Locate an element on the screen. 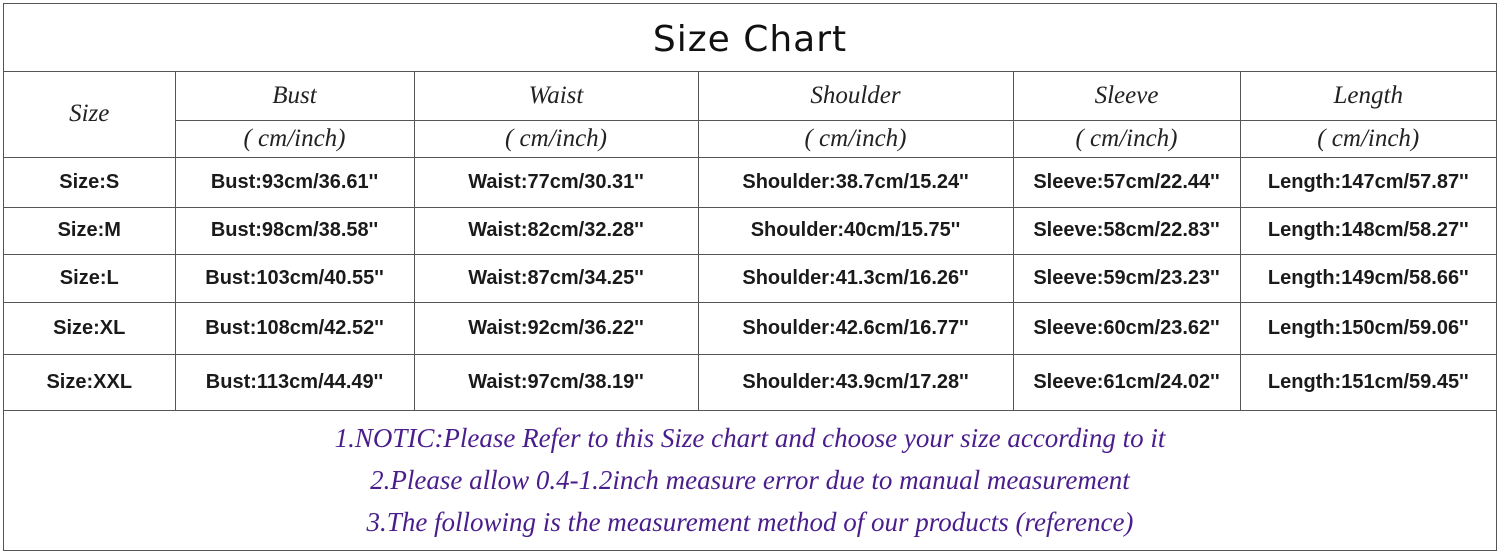 The image size is (1500, 554). waist-cell: Waist:82cm/32.28'' is located at coordinates (556, 230).